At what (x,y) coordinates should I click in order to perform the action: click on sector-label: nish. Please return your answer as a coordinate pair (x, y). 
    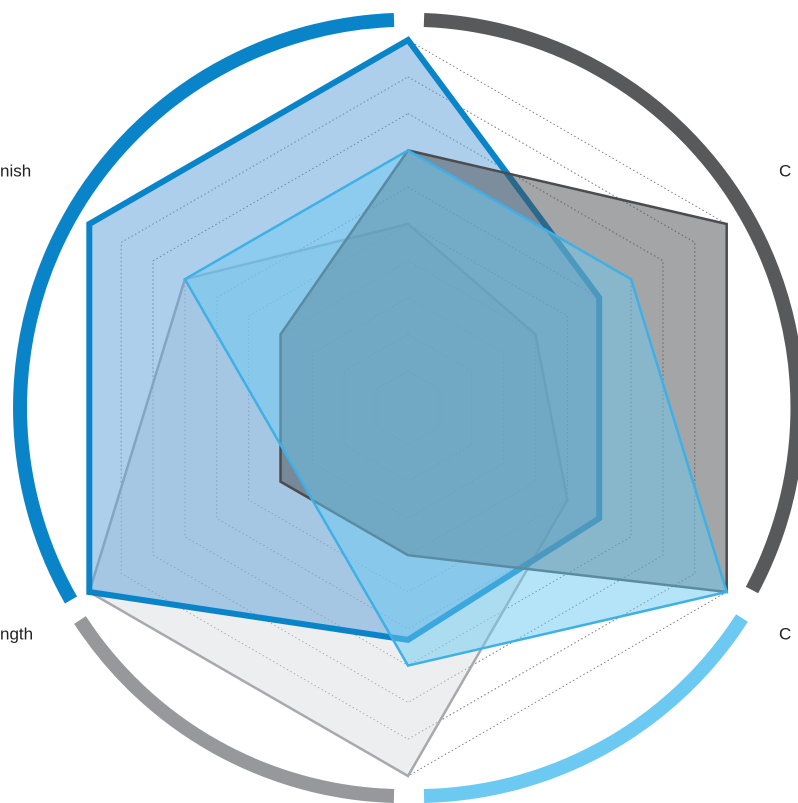
    Looking at the image, I should click on (15, 170).